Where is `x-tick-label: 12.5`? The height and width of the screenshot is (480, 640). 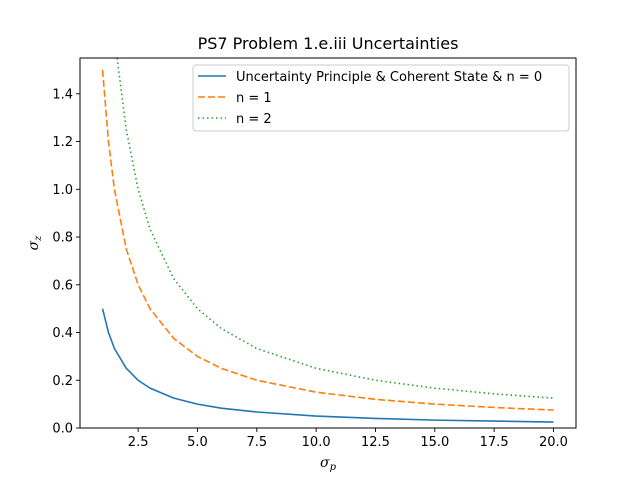 x-tick-label: 12.5 is located at coordinates (375, 442).